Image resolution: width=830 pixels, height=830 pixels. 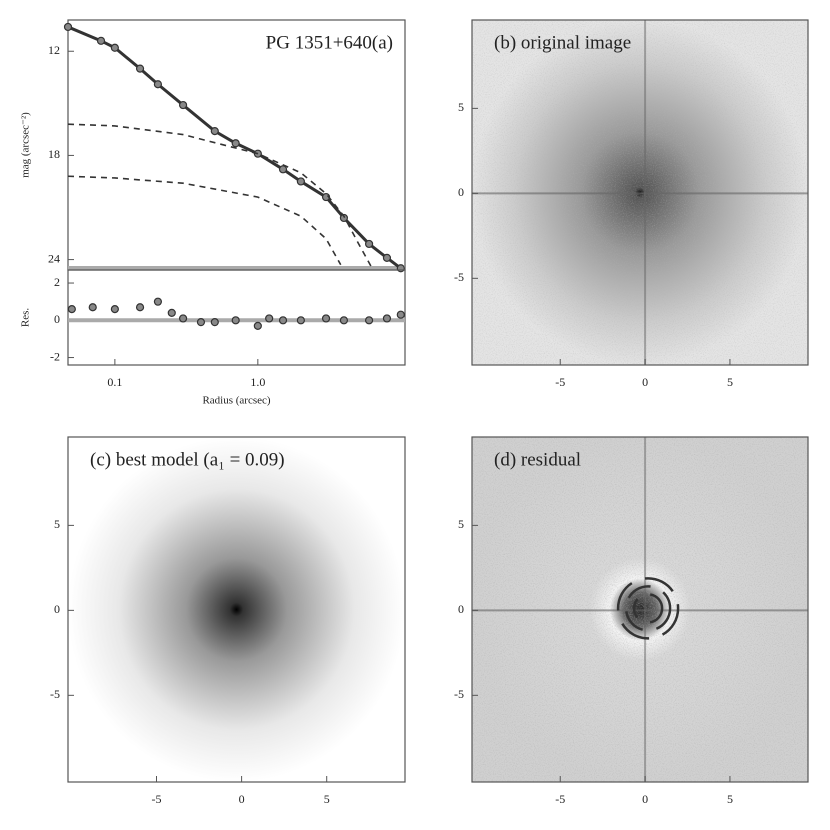 I want to click on y-tick-label: 24, so click(x=54, y=258).